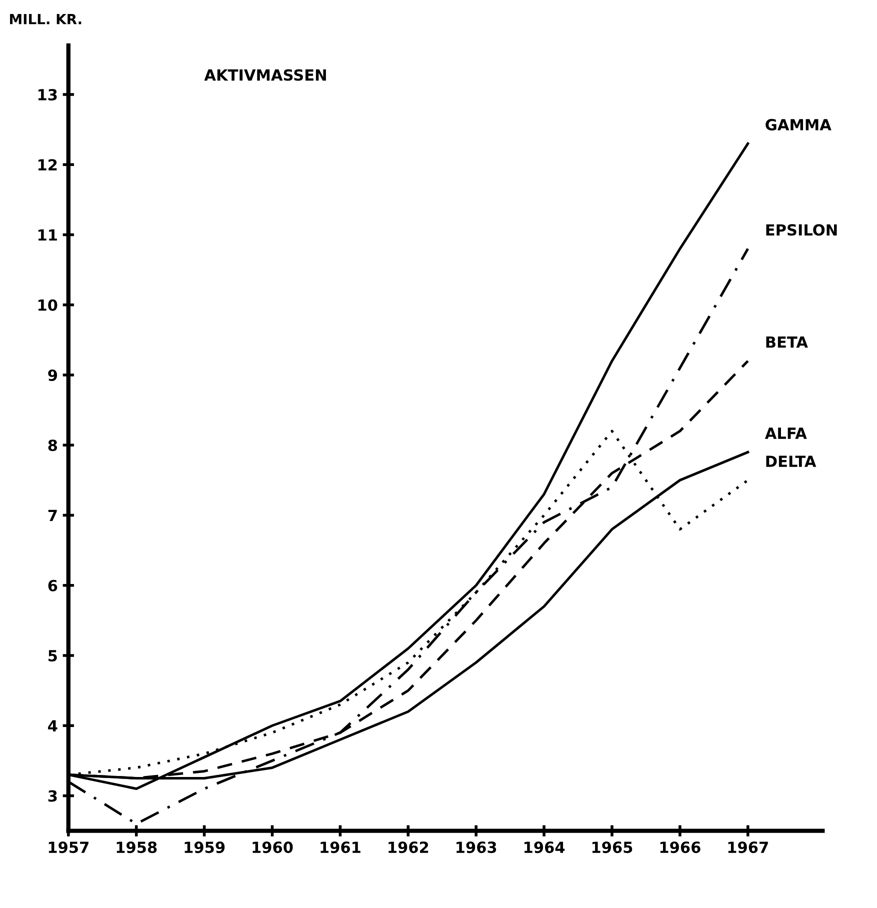 This screenshot has height=908, width=877. Describe the element at coordinates (47, 94) in the screenshot. I see `y-tick-label: 13` at that location.